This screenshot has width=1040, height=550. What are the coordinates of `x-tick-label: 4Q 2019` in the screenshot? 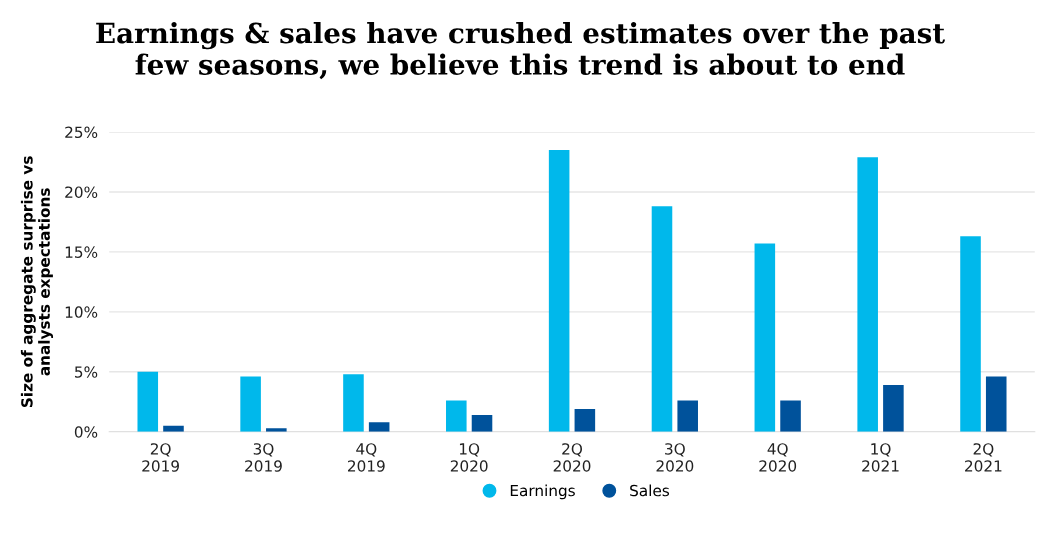 It's located at (366, 457).